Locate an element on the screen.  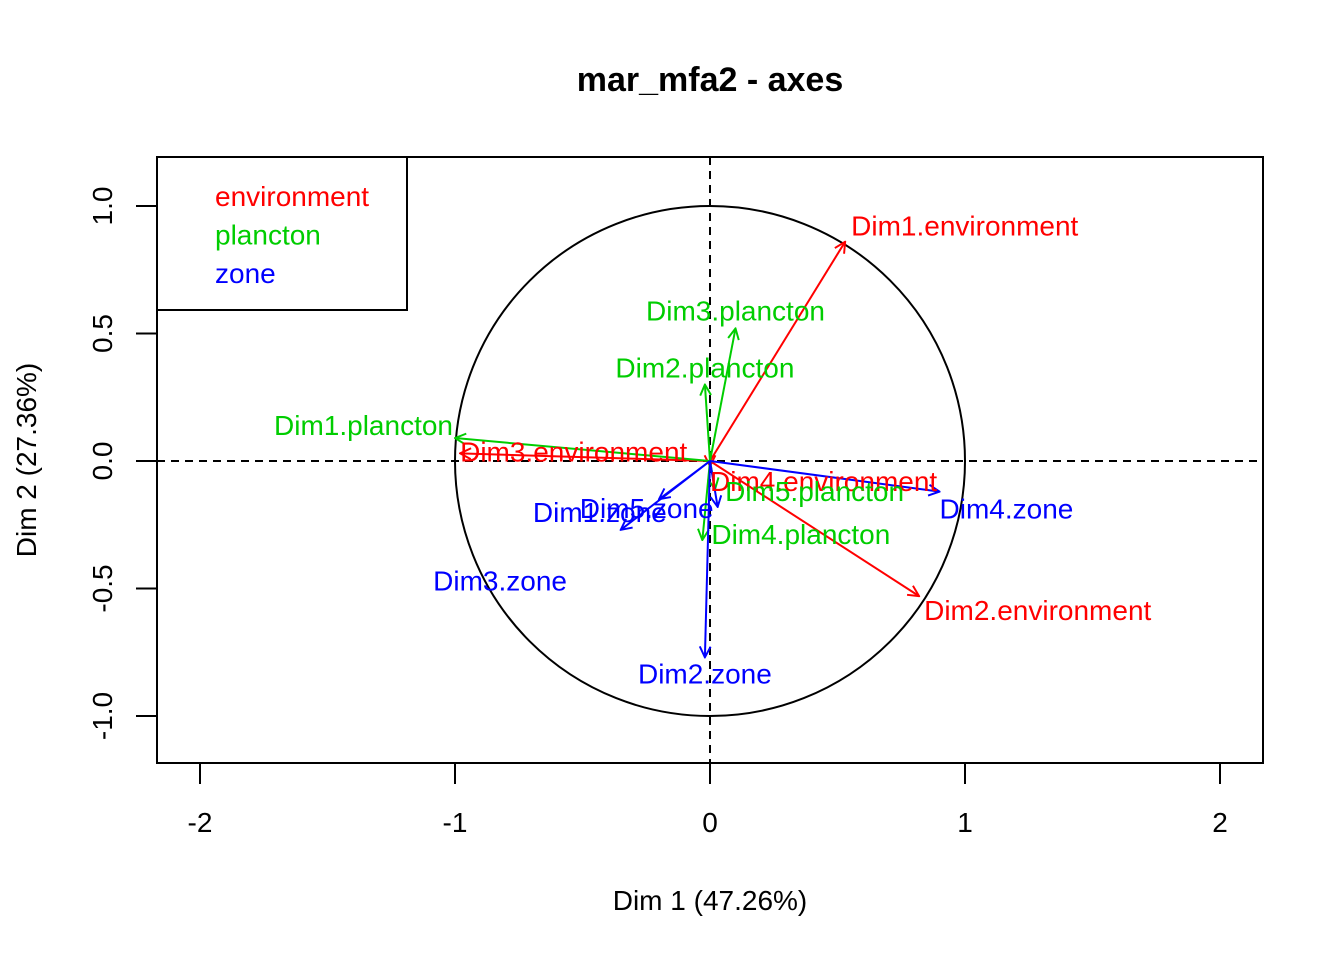
x-tick-label: 2 is located at coordinates (1220, 822).